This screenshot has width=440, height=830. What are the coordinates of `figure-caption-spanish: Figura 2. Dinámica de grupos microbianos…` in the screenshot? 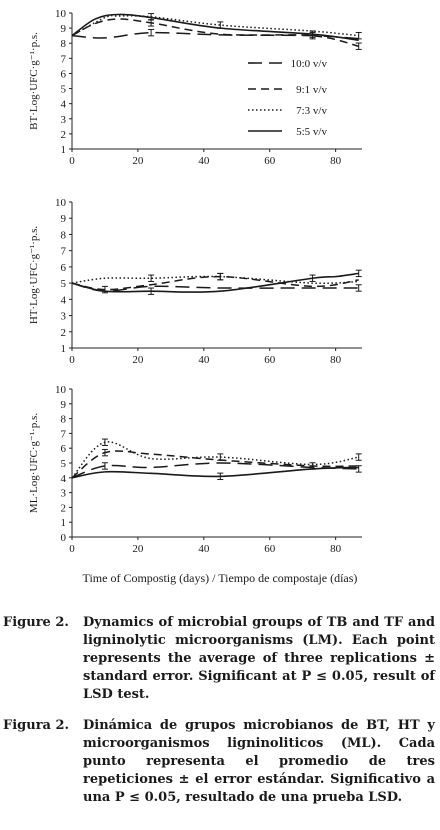 It's located at (219, 762).